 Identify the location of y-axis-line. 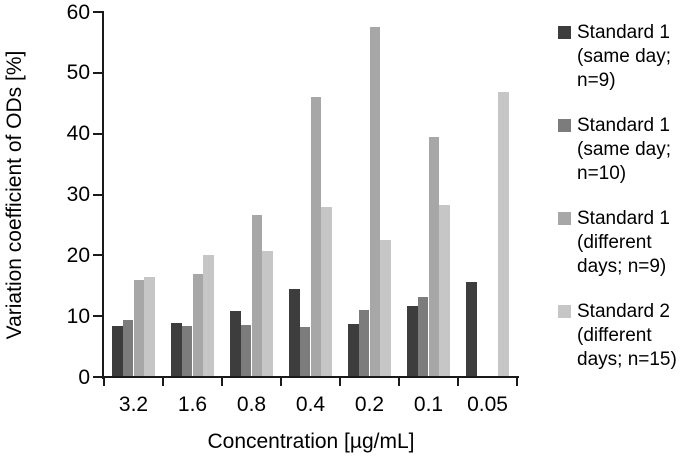
(103, 195).